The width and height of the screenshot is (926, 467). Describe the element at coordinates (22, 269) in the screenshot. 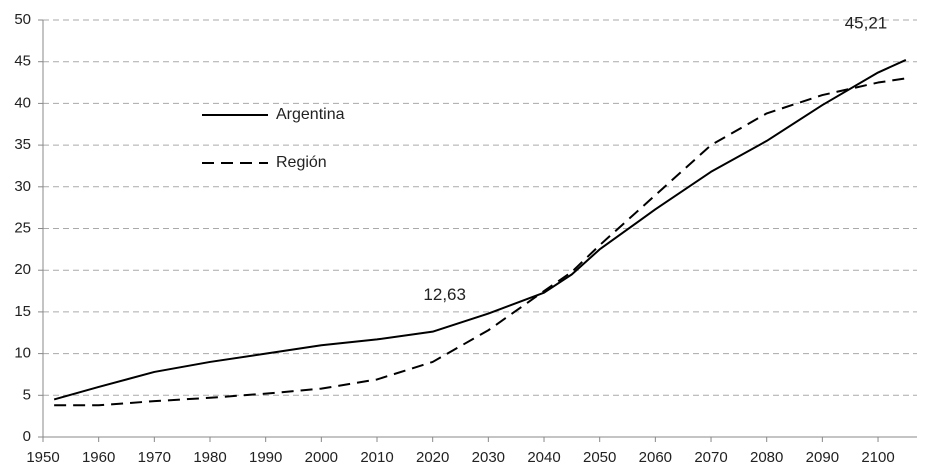

I see `y-tick-label: 20` at that location.